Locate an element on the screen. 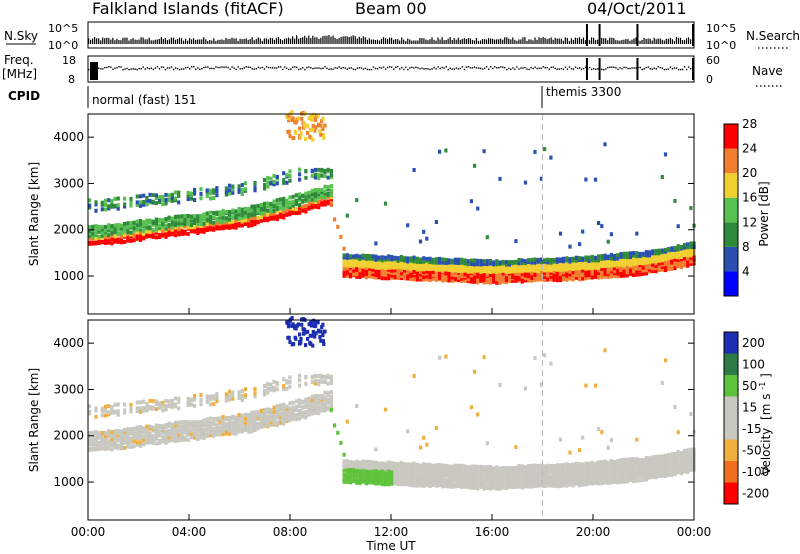  xtick-label: 08:00 is located at coordinates (290, 532).